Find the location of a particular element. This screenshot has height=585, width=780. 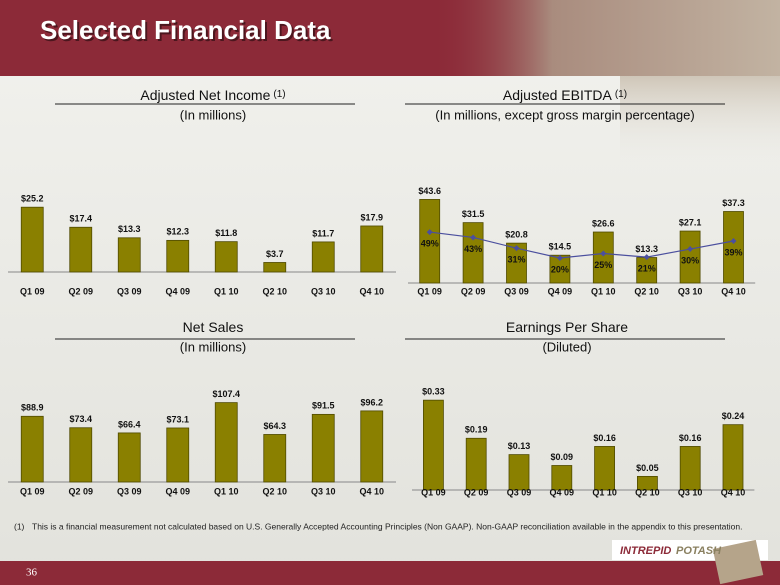

data-label: $73.1 is located at coordinates (177, 419).